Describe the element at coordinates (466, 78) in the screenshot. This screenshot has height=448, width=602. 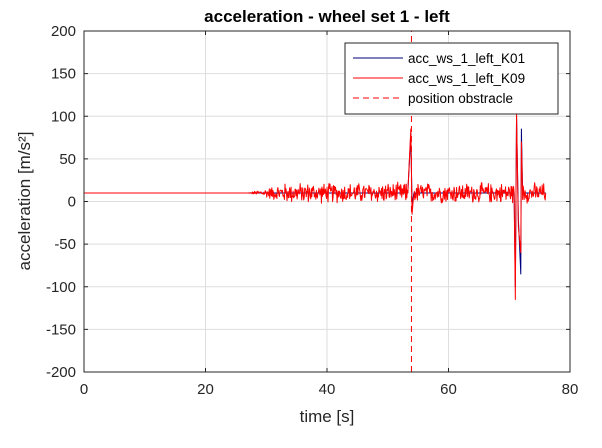
I see `legend-label: acc_ws_1_left_K09` at that location.